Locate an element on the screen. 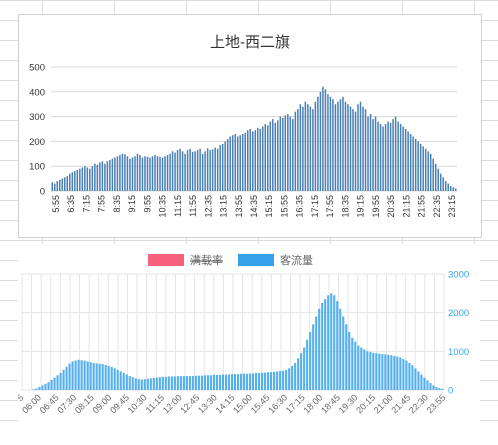 The width and height of the screenshot is (498, 445). x-tick-label: 09:45 is located at coordinates (119, 403).